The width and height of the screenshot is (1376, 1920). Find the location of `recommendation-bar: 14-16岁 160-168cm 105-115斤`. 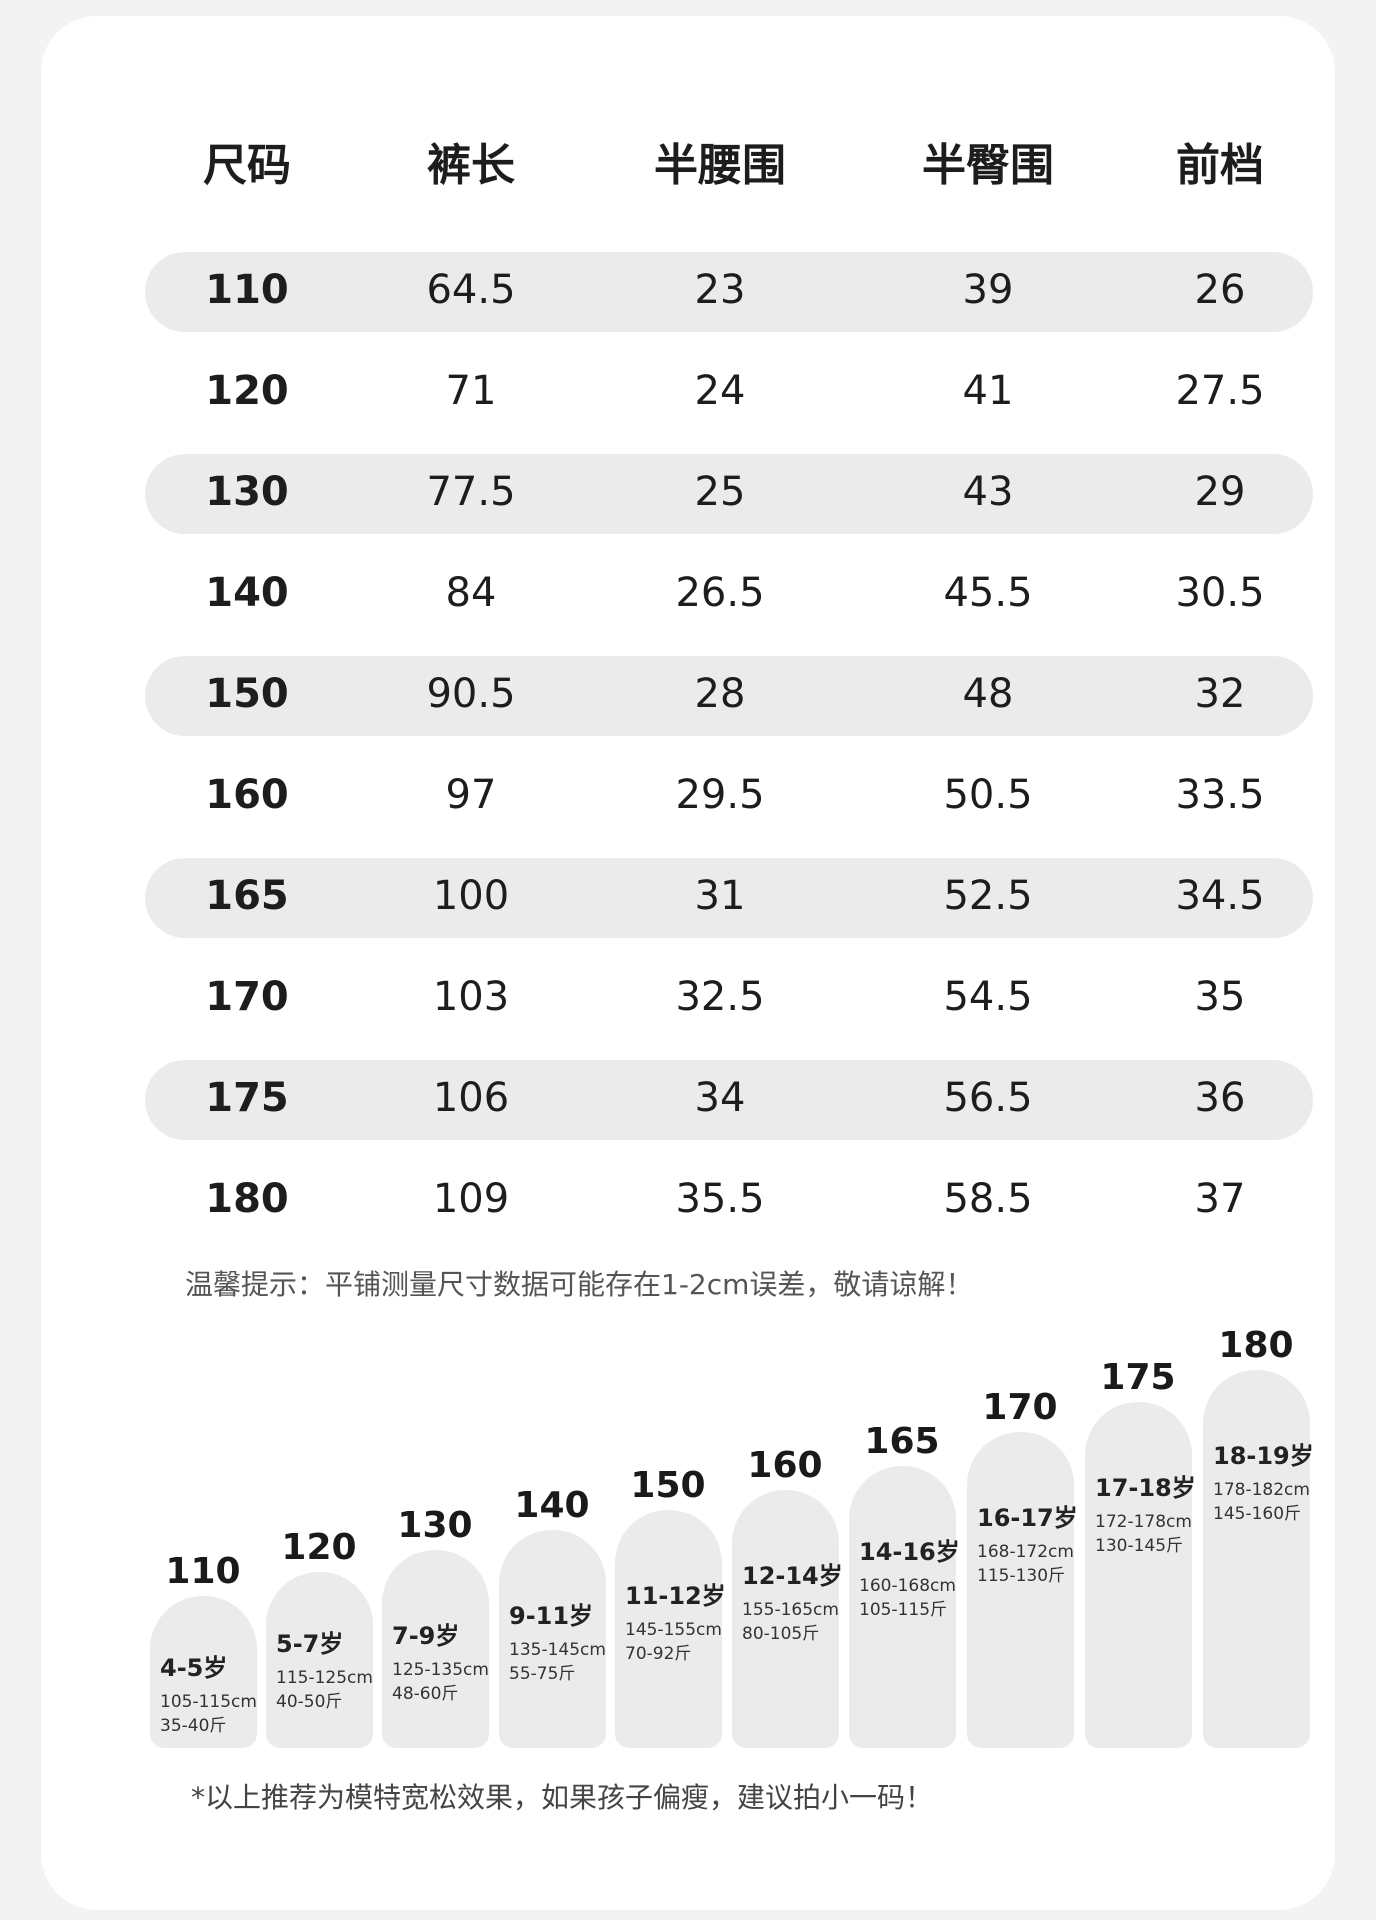

recommendation-bar: 14-16岁 160-168cm 105-115斤 is located at coordinates (904, 1607).